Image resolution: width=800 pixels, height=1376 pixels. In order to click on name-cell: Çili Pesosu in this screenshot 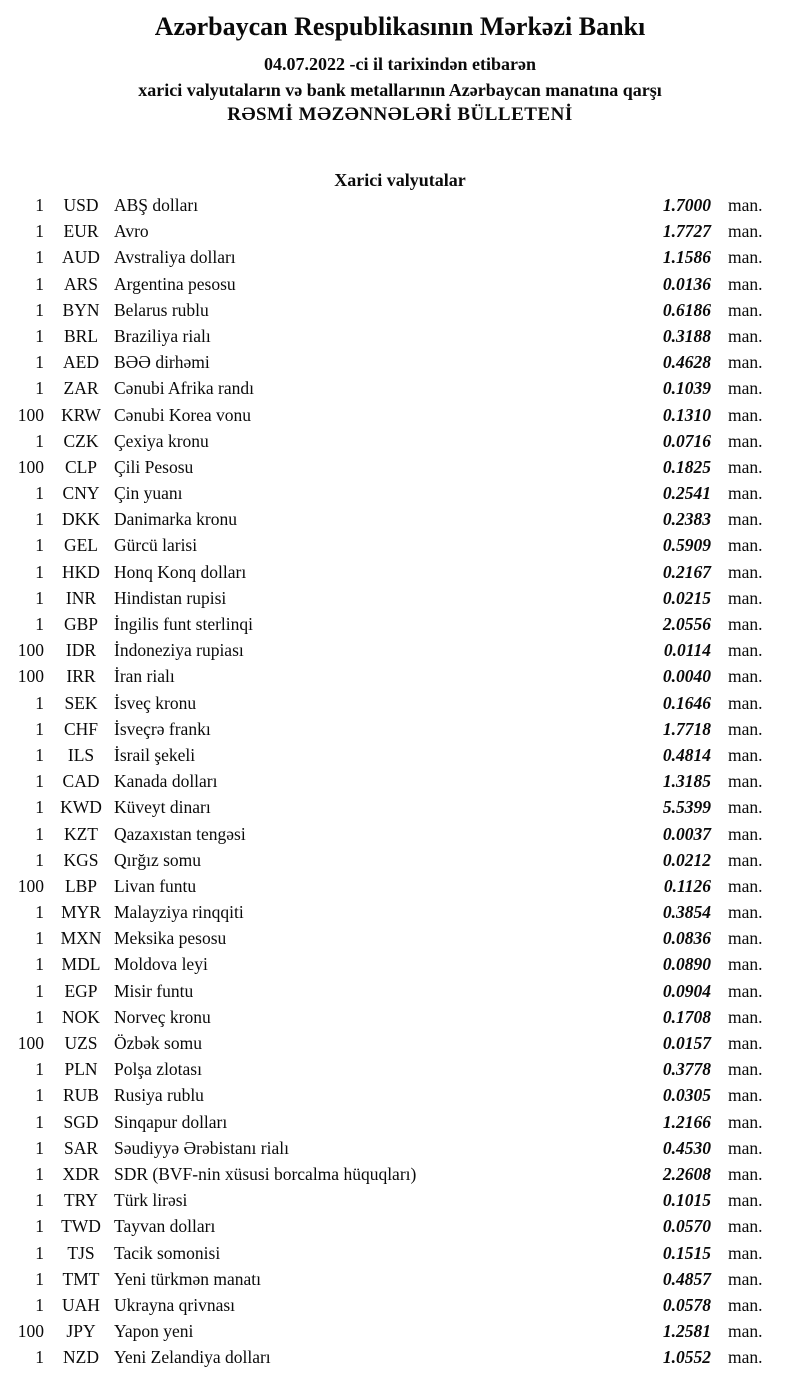, I will do `click(154, 466)`.